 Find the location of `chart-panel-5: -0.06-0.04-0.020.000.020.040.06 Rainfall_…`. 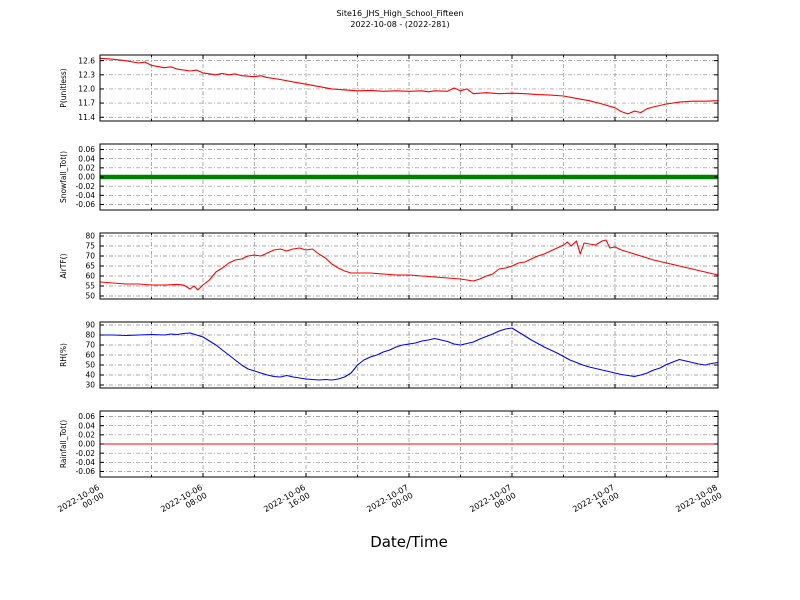

chart-panel-5: -0.06-0.04-0.020.000.020.040.06 Rainfall_… is located at coordinates (389, 444).